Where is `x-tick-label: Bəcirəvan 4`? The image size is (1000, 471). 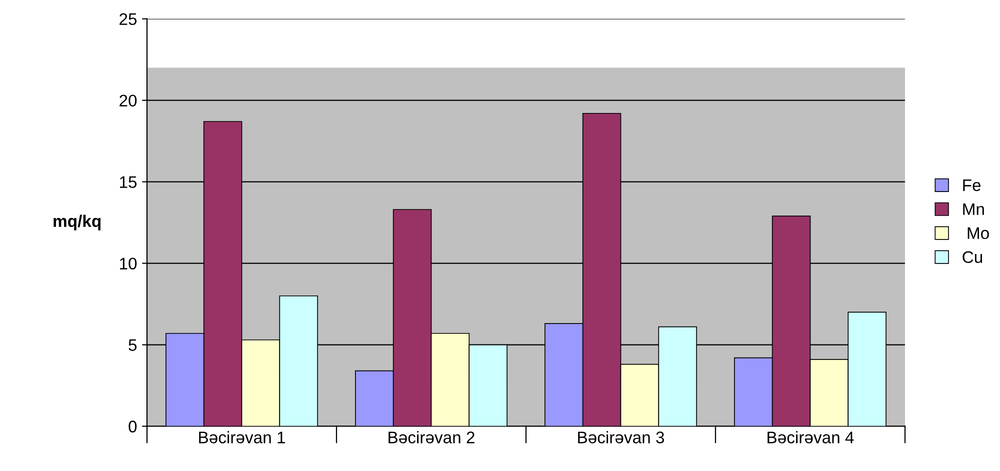
x-tick-label: Bəcirəvan 4 is located at coordinates (811, 437).